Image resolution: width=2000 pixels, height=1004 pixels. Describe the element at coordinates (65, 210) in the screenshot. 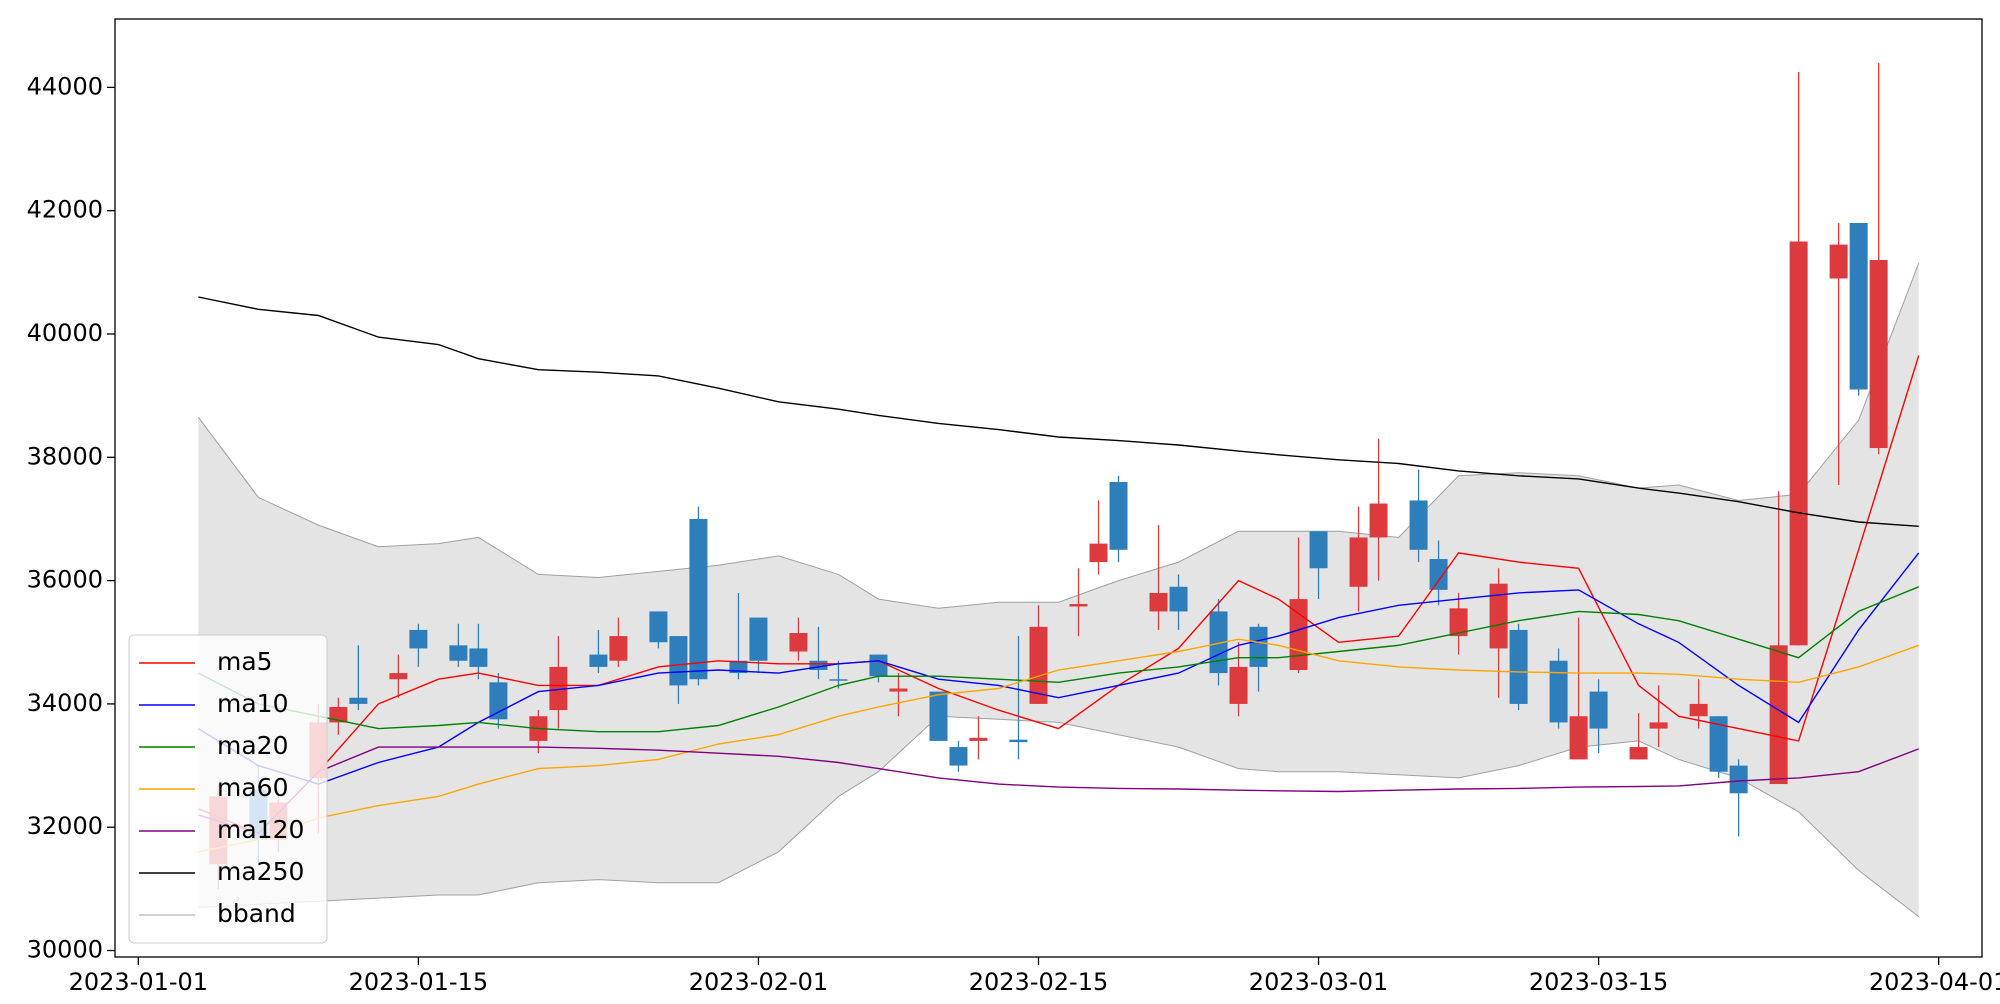

I see `y-tick-label: 42000` at that location.